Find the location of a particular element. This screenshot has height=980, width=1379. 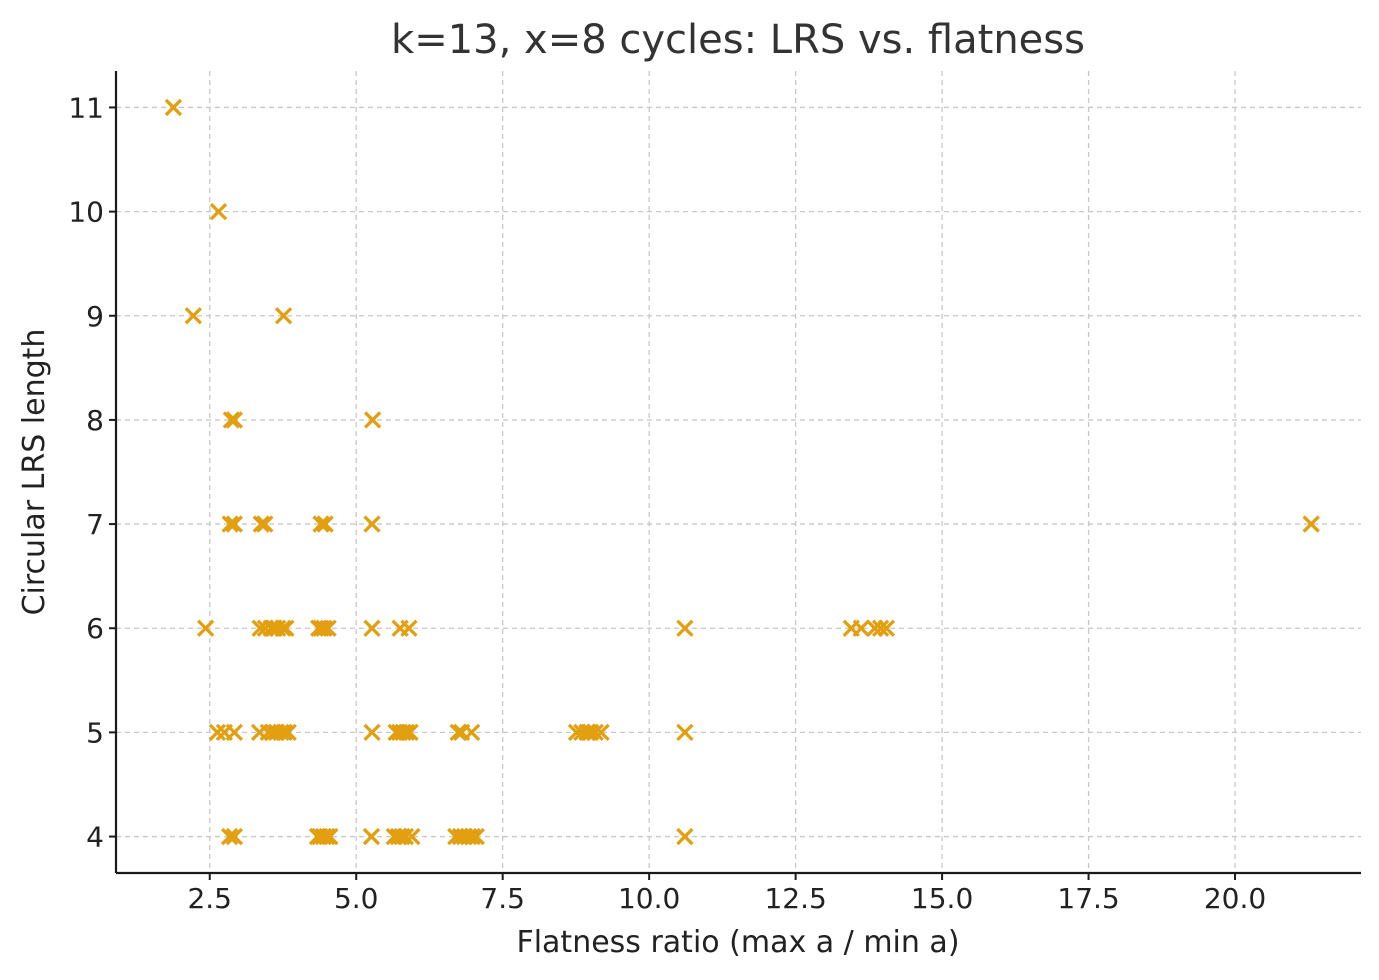

x-tick-label: 12.5 is located at coordinates (795, 898).